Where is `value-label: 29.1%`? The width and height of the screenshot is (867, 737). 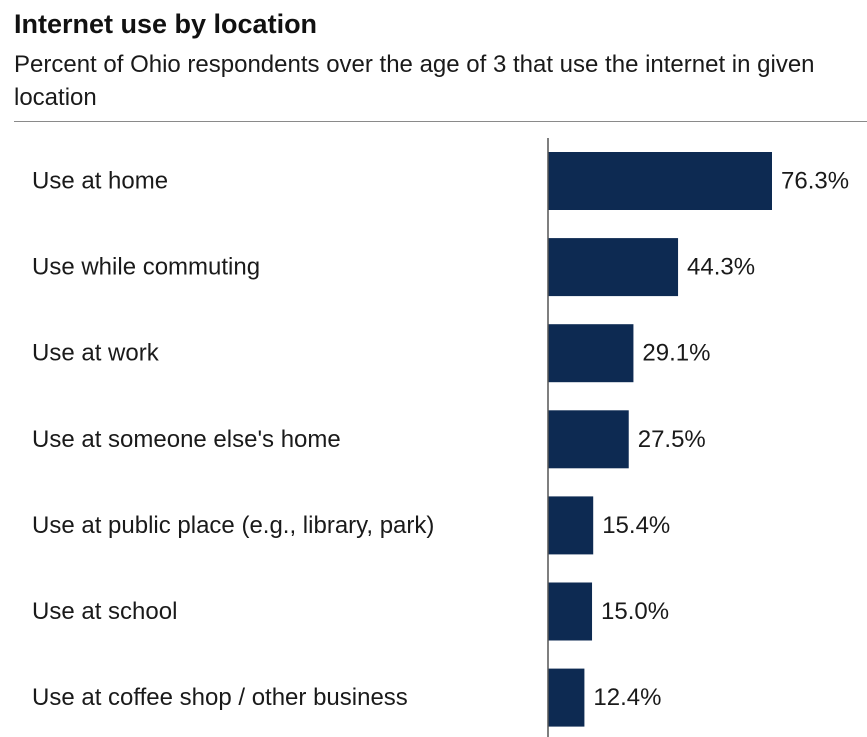 value-label: 29.1% is located at coordinates (676, 353).